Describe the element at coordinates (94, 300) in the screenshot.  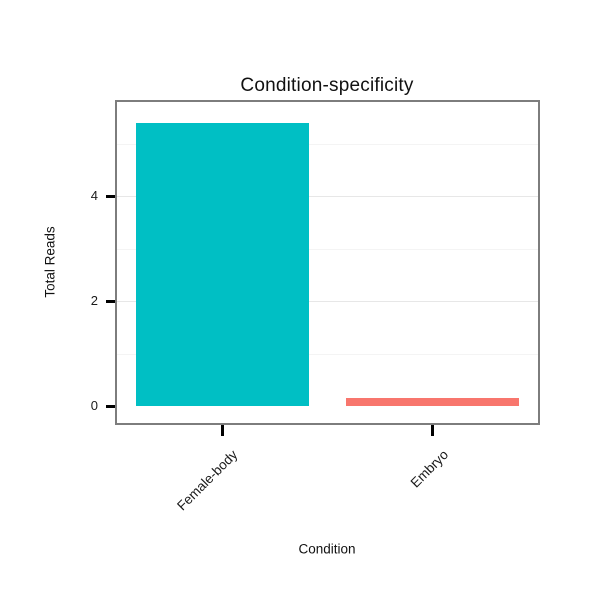
I see `y-tick-label-2: 2` at that location.